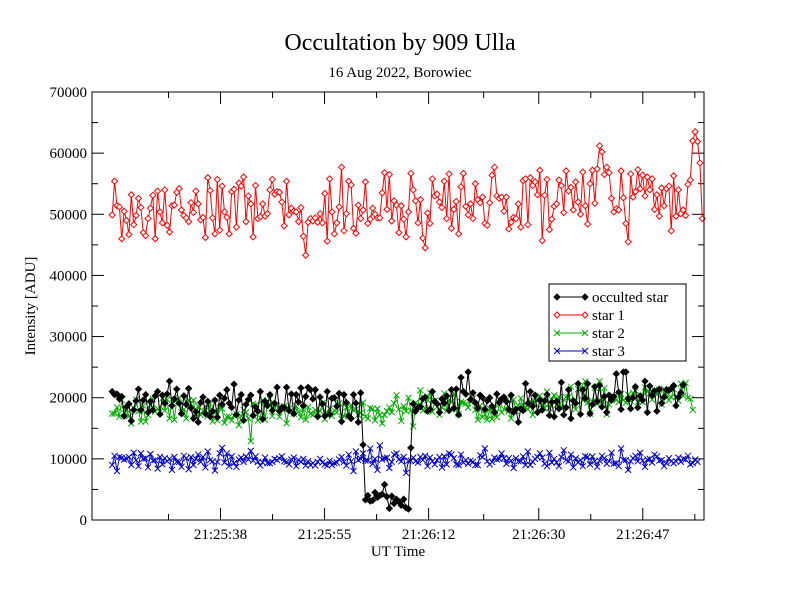 The image size is (792, 612). I want to click on x-tick-label: 21:25:55, so click(324, 535).